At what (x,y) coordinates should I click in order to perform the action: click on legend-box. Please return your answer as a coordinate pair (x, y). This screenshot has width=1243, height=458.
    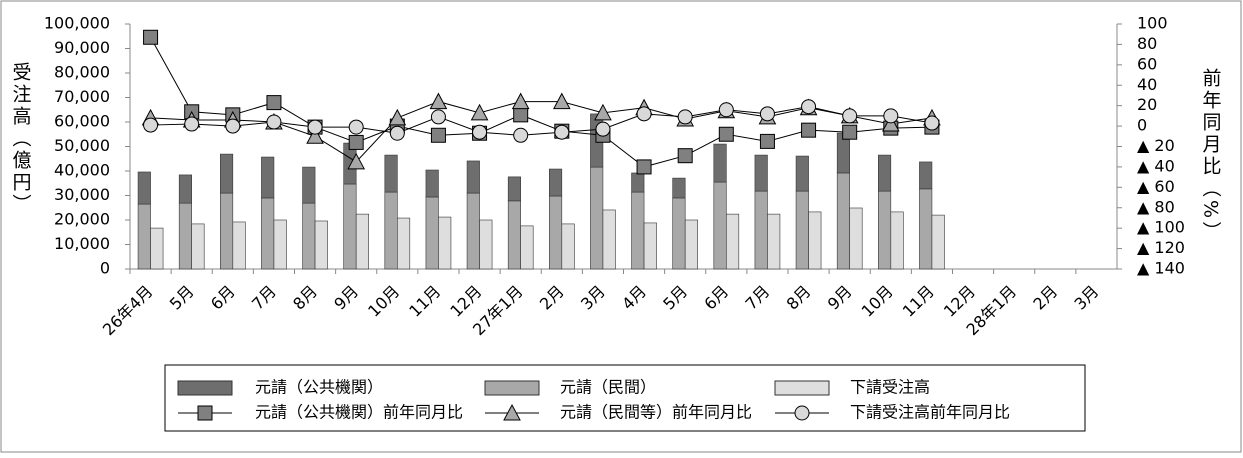
    Looking at the image, I should click on (625, 398).